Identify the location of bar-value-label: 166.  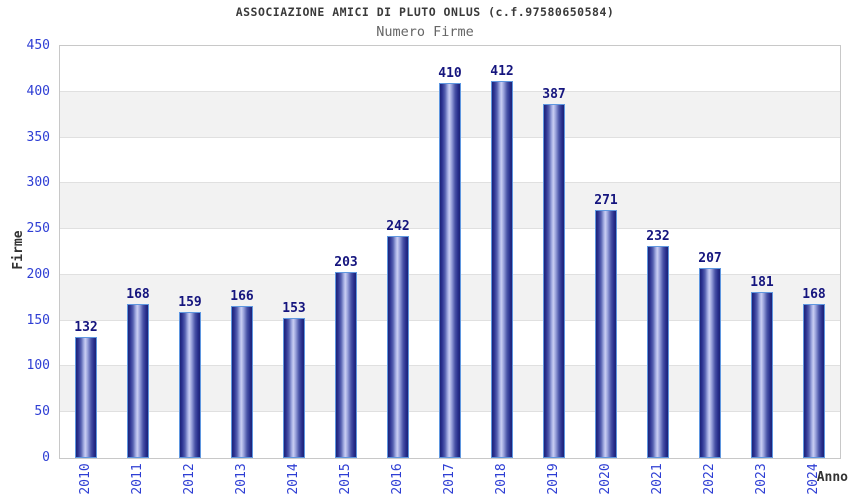
(242, 297).